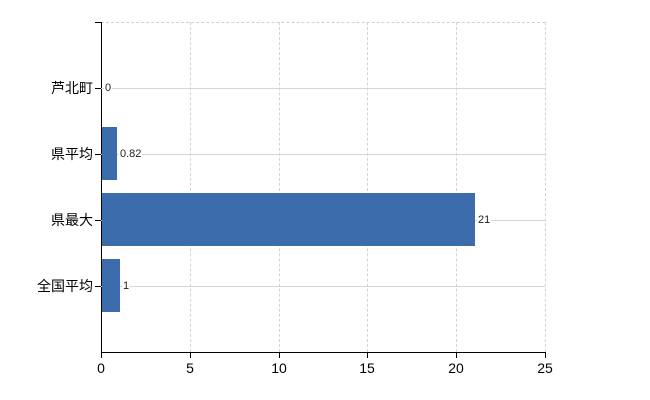  Describe the element at coordinates (126, 286) in the screenshot. I see `value-label: 1` at that location.